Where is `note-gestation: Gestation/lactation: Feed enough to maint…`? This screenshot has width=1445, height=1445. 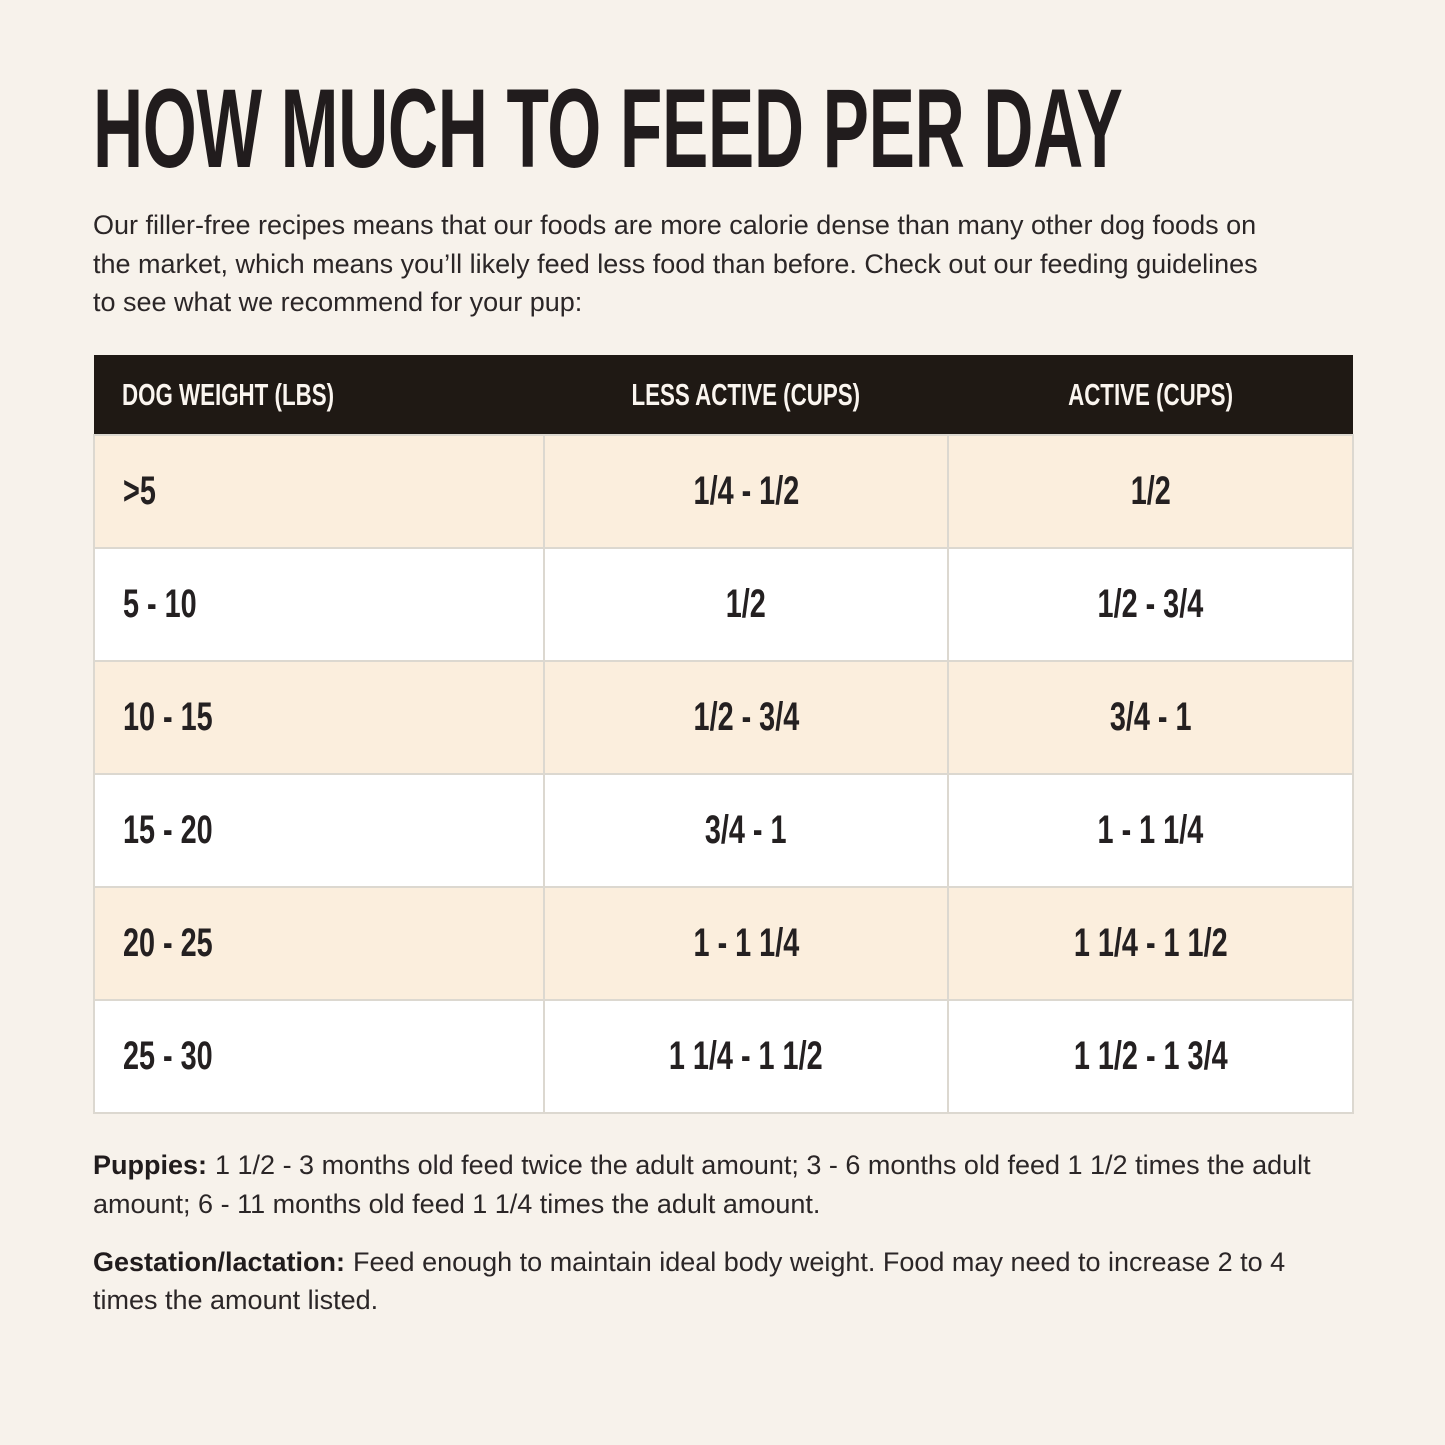
note-gestation: Gestation/lactation: Feed enough to maint… is located at coordinates (713, 1281).